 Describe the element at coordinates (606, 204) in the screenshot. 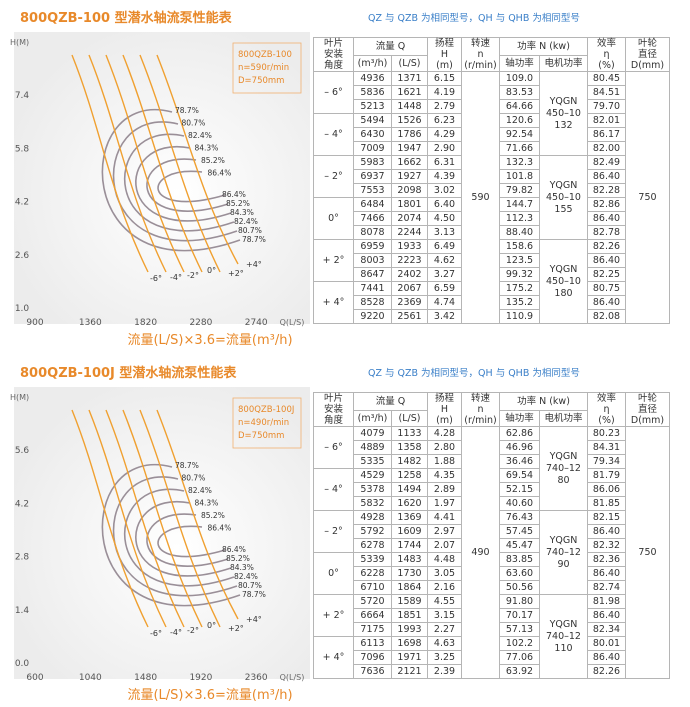

I see `value-cell: 82.86` at that location.